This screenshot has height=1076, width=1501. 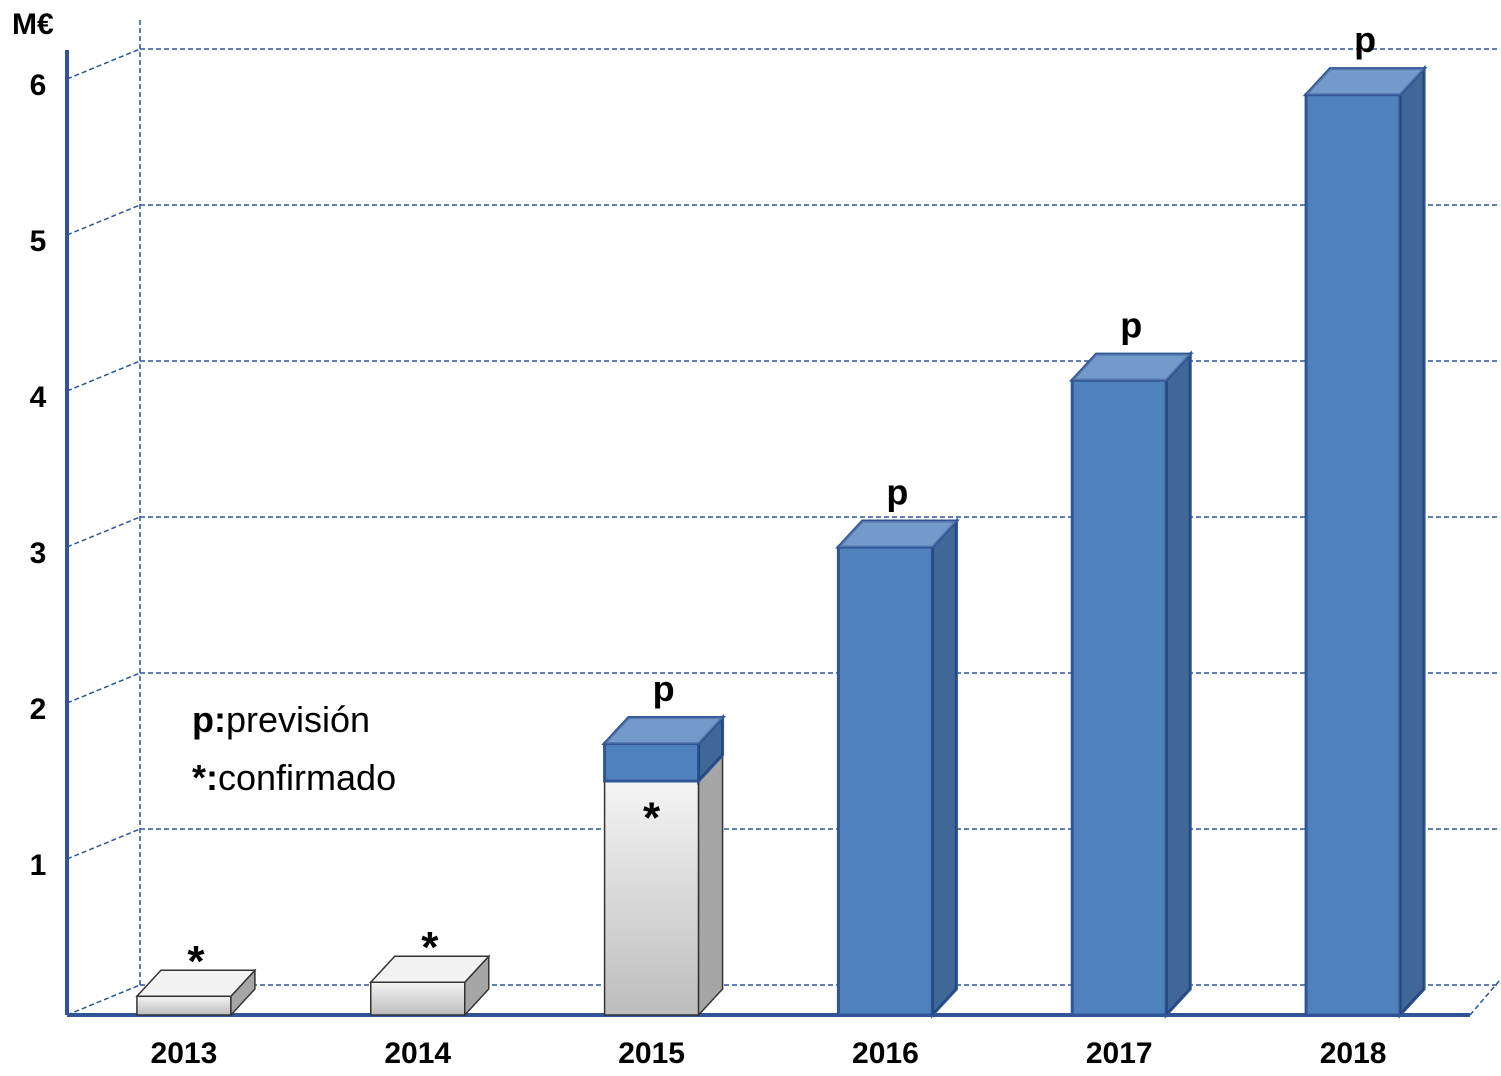 What do you see at coordinates (38, 85) in the screenshot?
I see `y-tick-label: 6` at bounding box center [38, 85].